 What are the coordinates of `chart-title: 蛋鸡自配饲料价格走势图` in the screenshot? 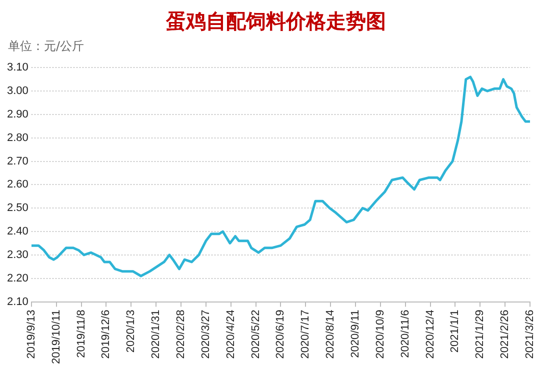 It's located at (275, 21).